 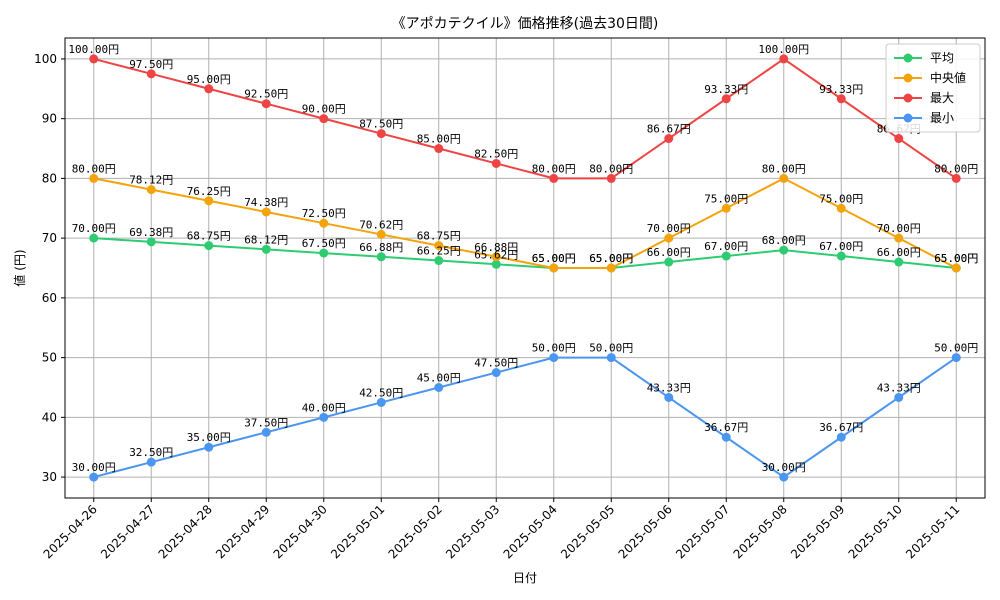 What do you see at coordinates (415, 531) in the screenshot?
I see `x-tick-label: 2025-05-02` at bounding box center [415, 531].